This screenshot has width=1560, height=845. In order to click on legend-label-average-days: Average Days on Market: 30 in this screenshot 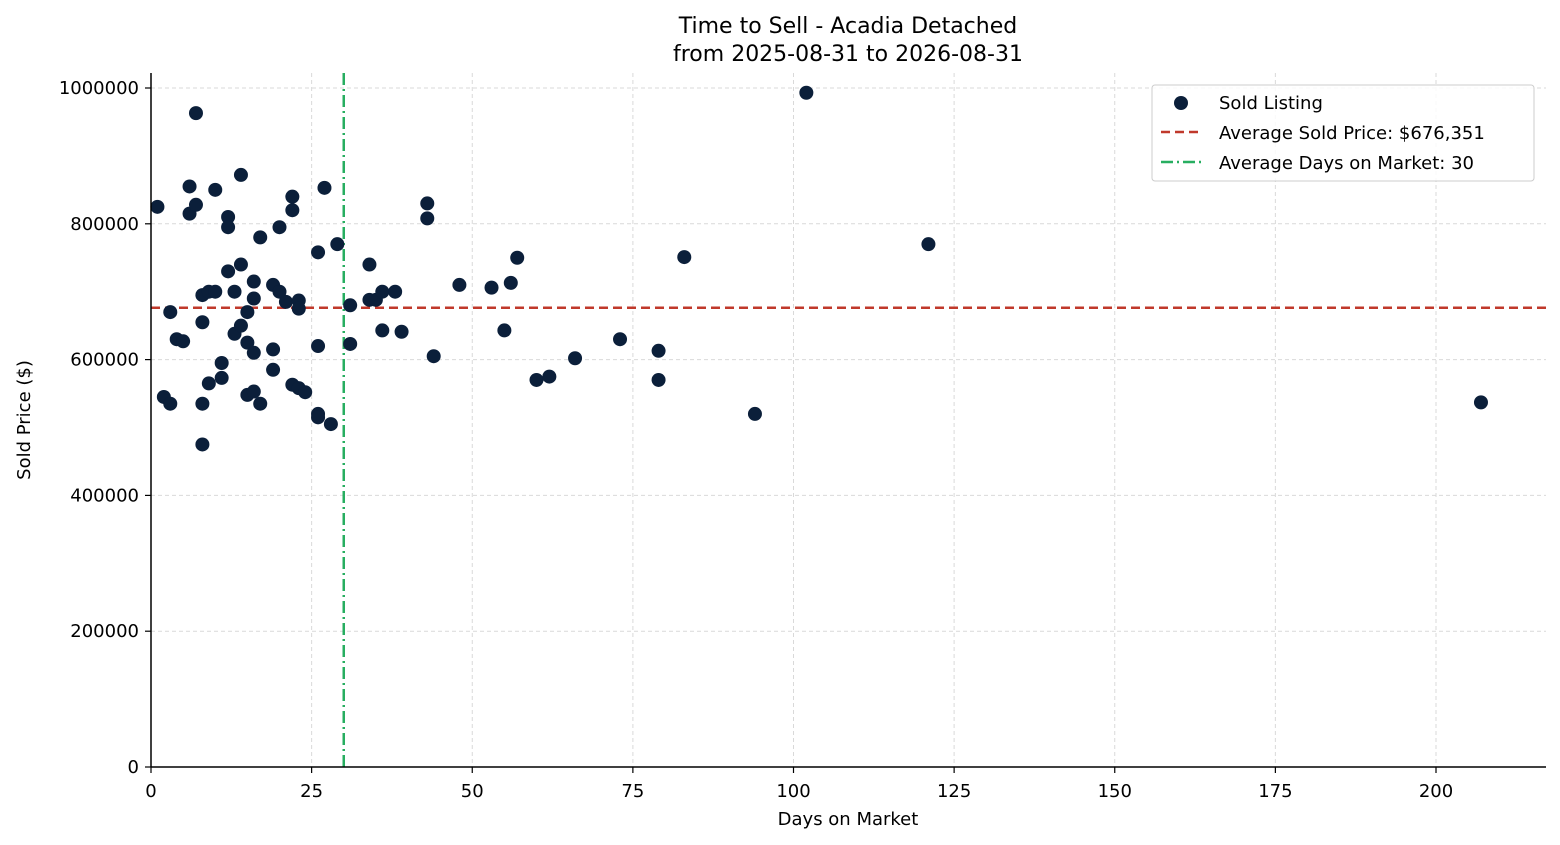, I will do `click(1346, 163)`.